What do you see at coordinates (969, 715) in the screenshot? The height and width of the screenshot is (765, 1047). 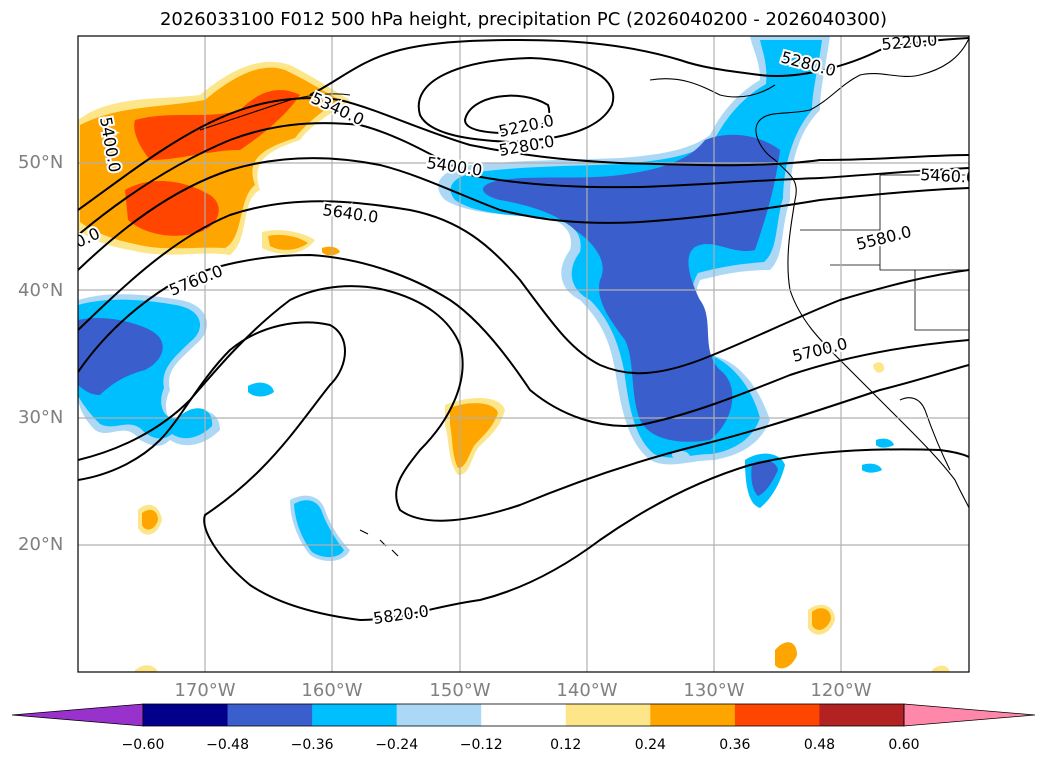 I see `colorbar-extend-max` at bounding box center [969, 715].